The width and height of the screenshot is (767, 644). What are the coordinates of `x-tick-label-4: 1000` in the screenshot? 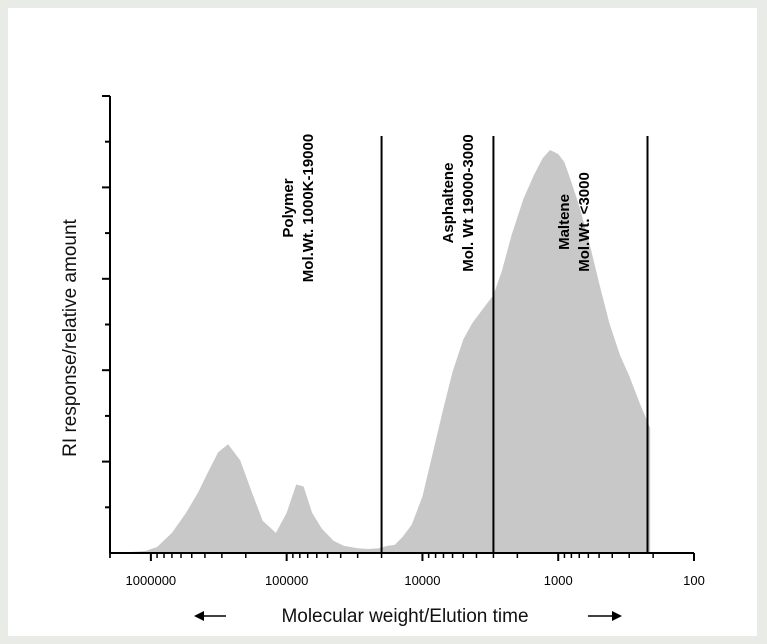 It's located at (558, 580).